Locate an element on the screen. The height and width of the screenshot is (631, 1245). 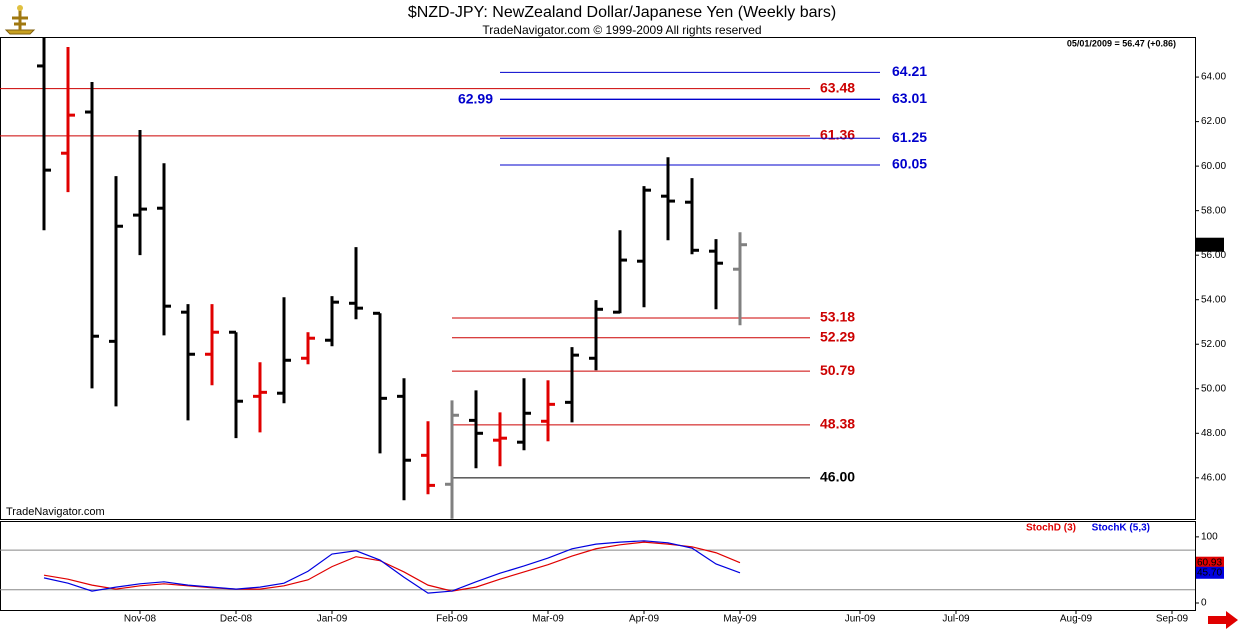
level-label: 60.05 is located at coordinates (909, 164).